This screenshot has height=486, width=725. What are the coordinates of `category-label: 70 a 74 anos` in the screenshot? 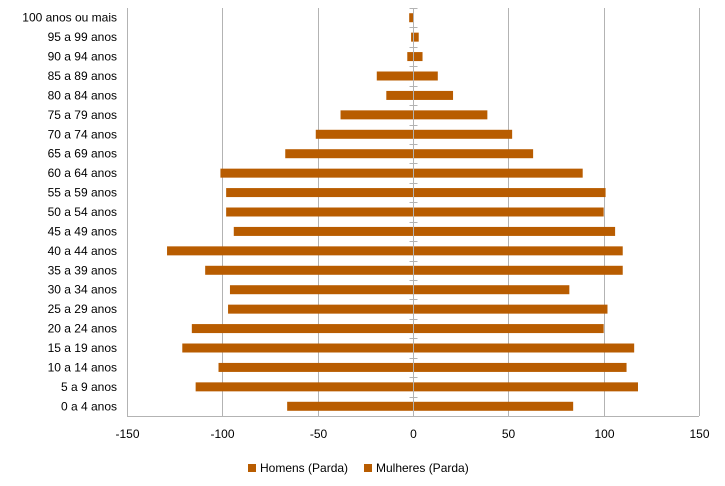 It's located at (82, 134).